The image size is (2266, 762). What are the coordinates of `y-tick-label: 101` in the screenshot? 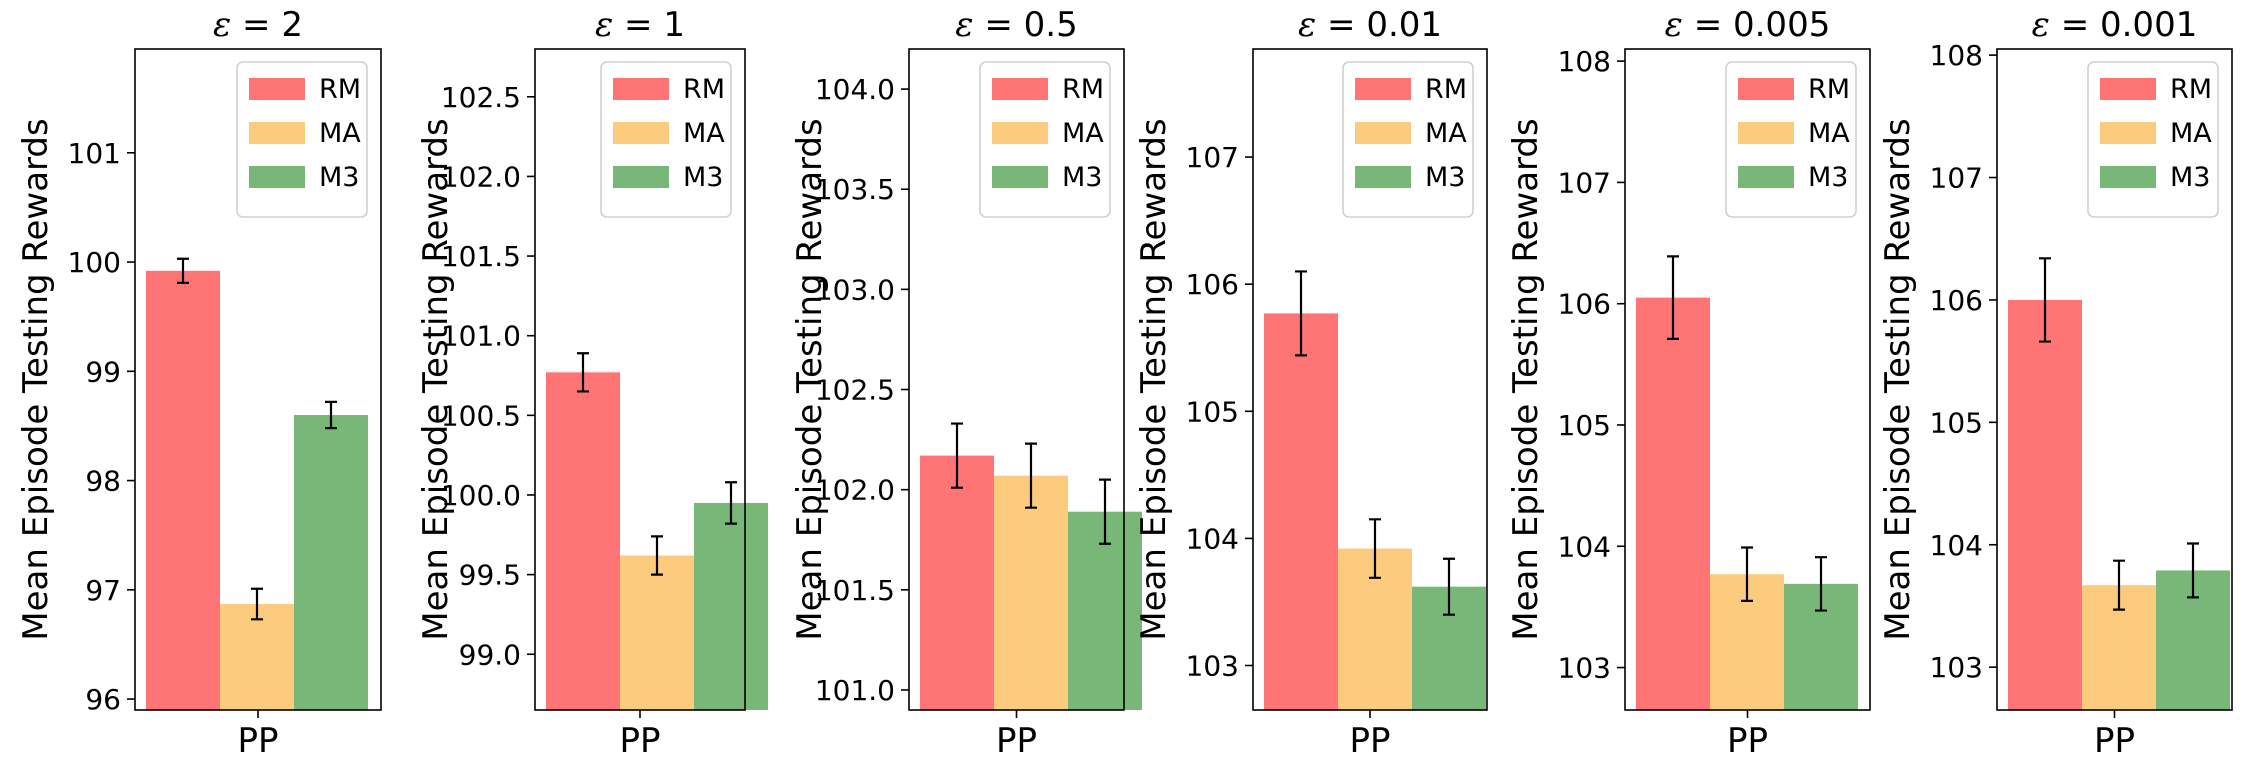 It's located at (94, 153).